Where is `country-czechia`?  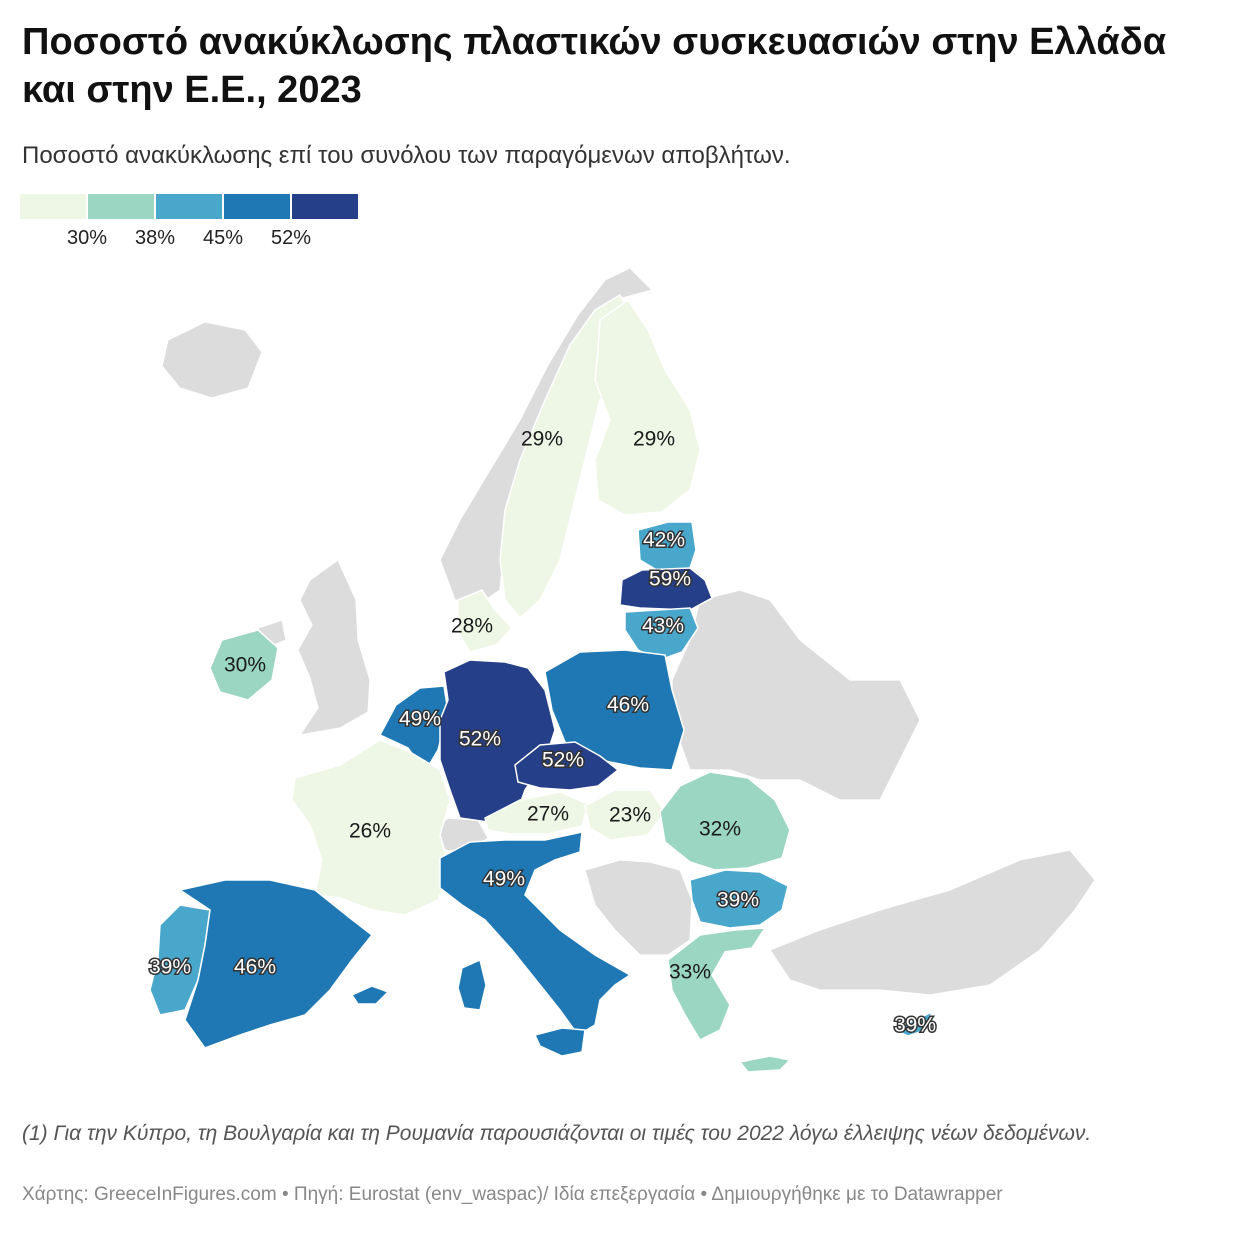 country-czechia is located at coordinates (567, 766).